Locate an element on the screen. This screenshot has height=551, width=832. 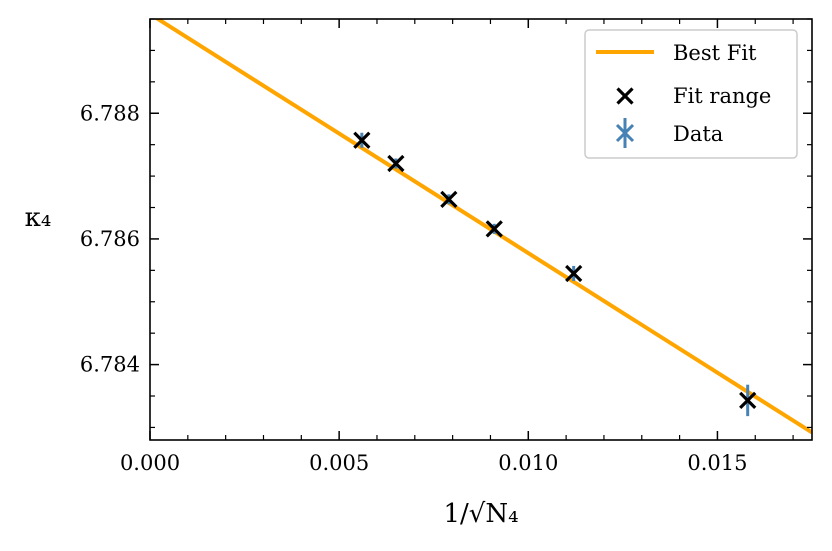
y-tick-label: 6.784 is located at coordinates (110, 365).